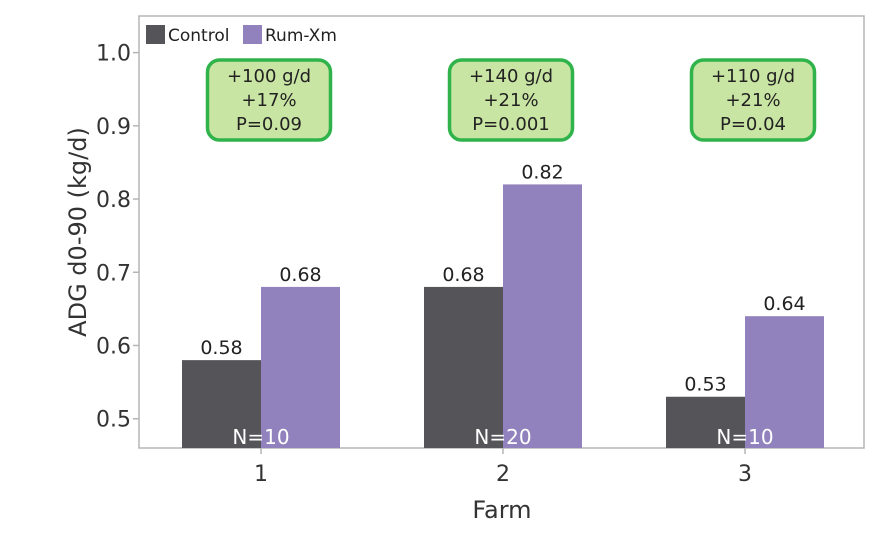 Image resolution: width=891 pixels, height=542 pixels. What do you see at coordinates (113, 200) in the screenshot?
I see `y-tick-label-0-8: 0.8` at bounding box center [113, 200].